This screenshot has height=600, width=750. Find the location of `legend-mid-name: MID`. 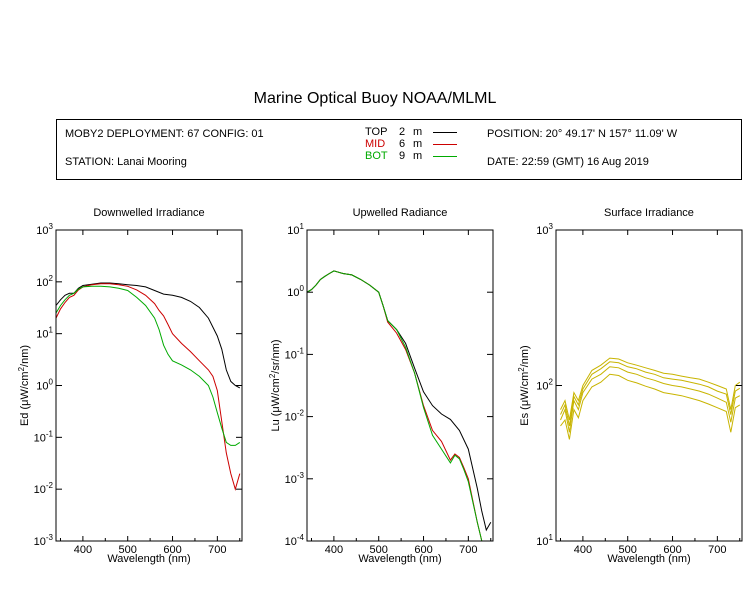

legend-mid-name: MID is located at coordinates (375, 144).